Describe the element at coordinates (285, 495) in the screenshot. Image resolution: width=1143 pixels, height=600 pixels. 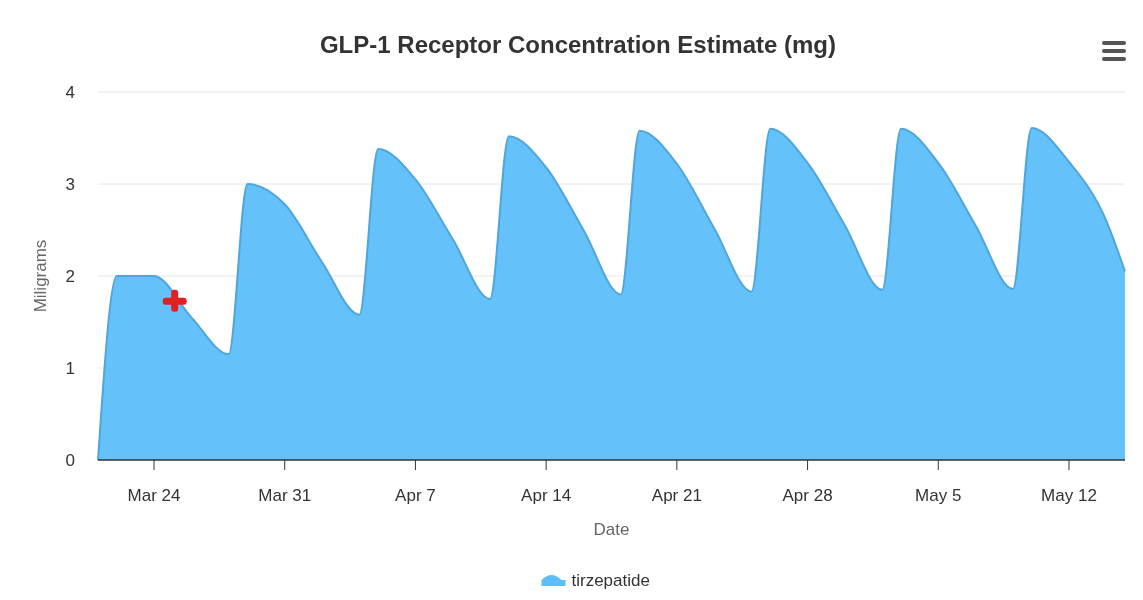
I see `x-tick-label: Mar 31` at that location.